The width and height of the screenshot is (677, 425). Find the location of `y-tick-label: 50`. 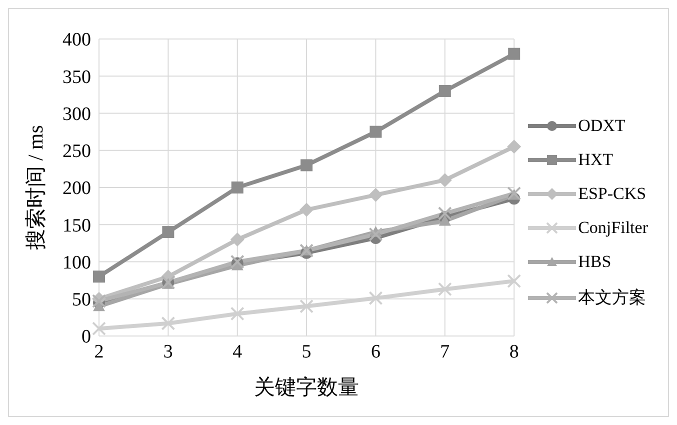

y-tick-label: 50 is located at coordinates (81, 300).